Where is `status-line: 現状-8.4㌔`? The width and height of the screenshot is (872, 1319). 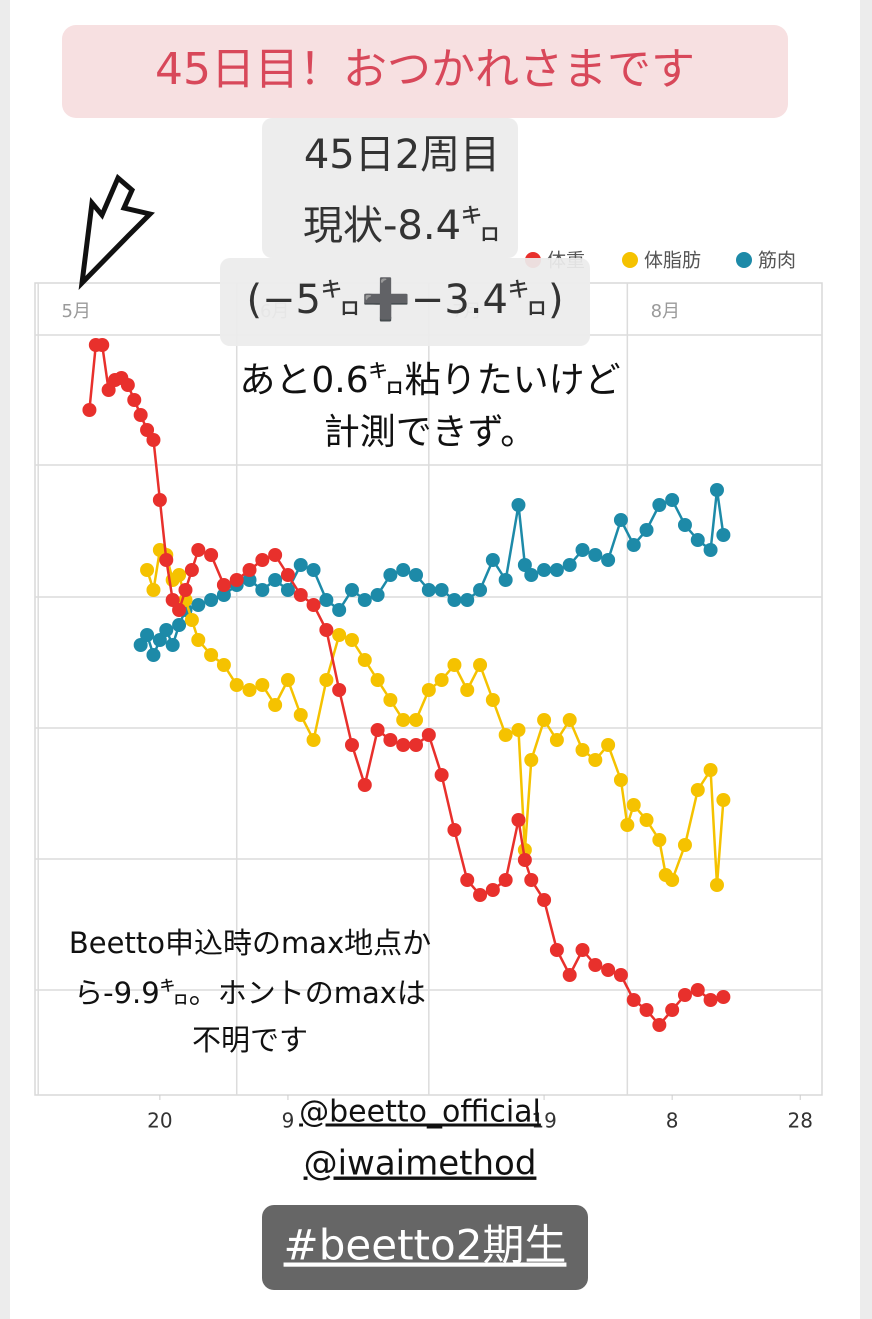 status-line: 現状-8.4㌔ is located at coordinates (402, 226).